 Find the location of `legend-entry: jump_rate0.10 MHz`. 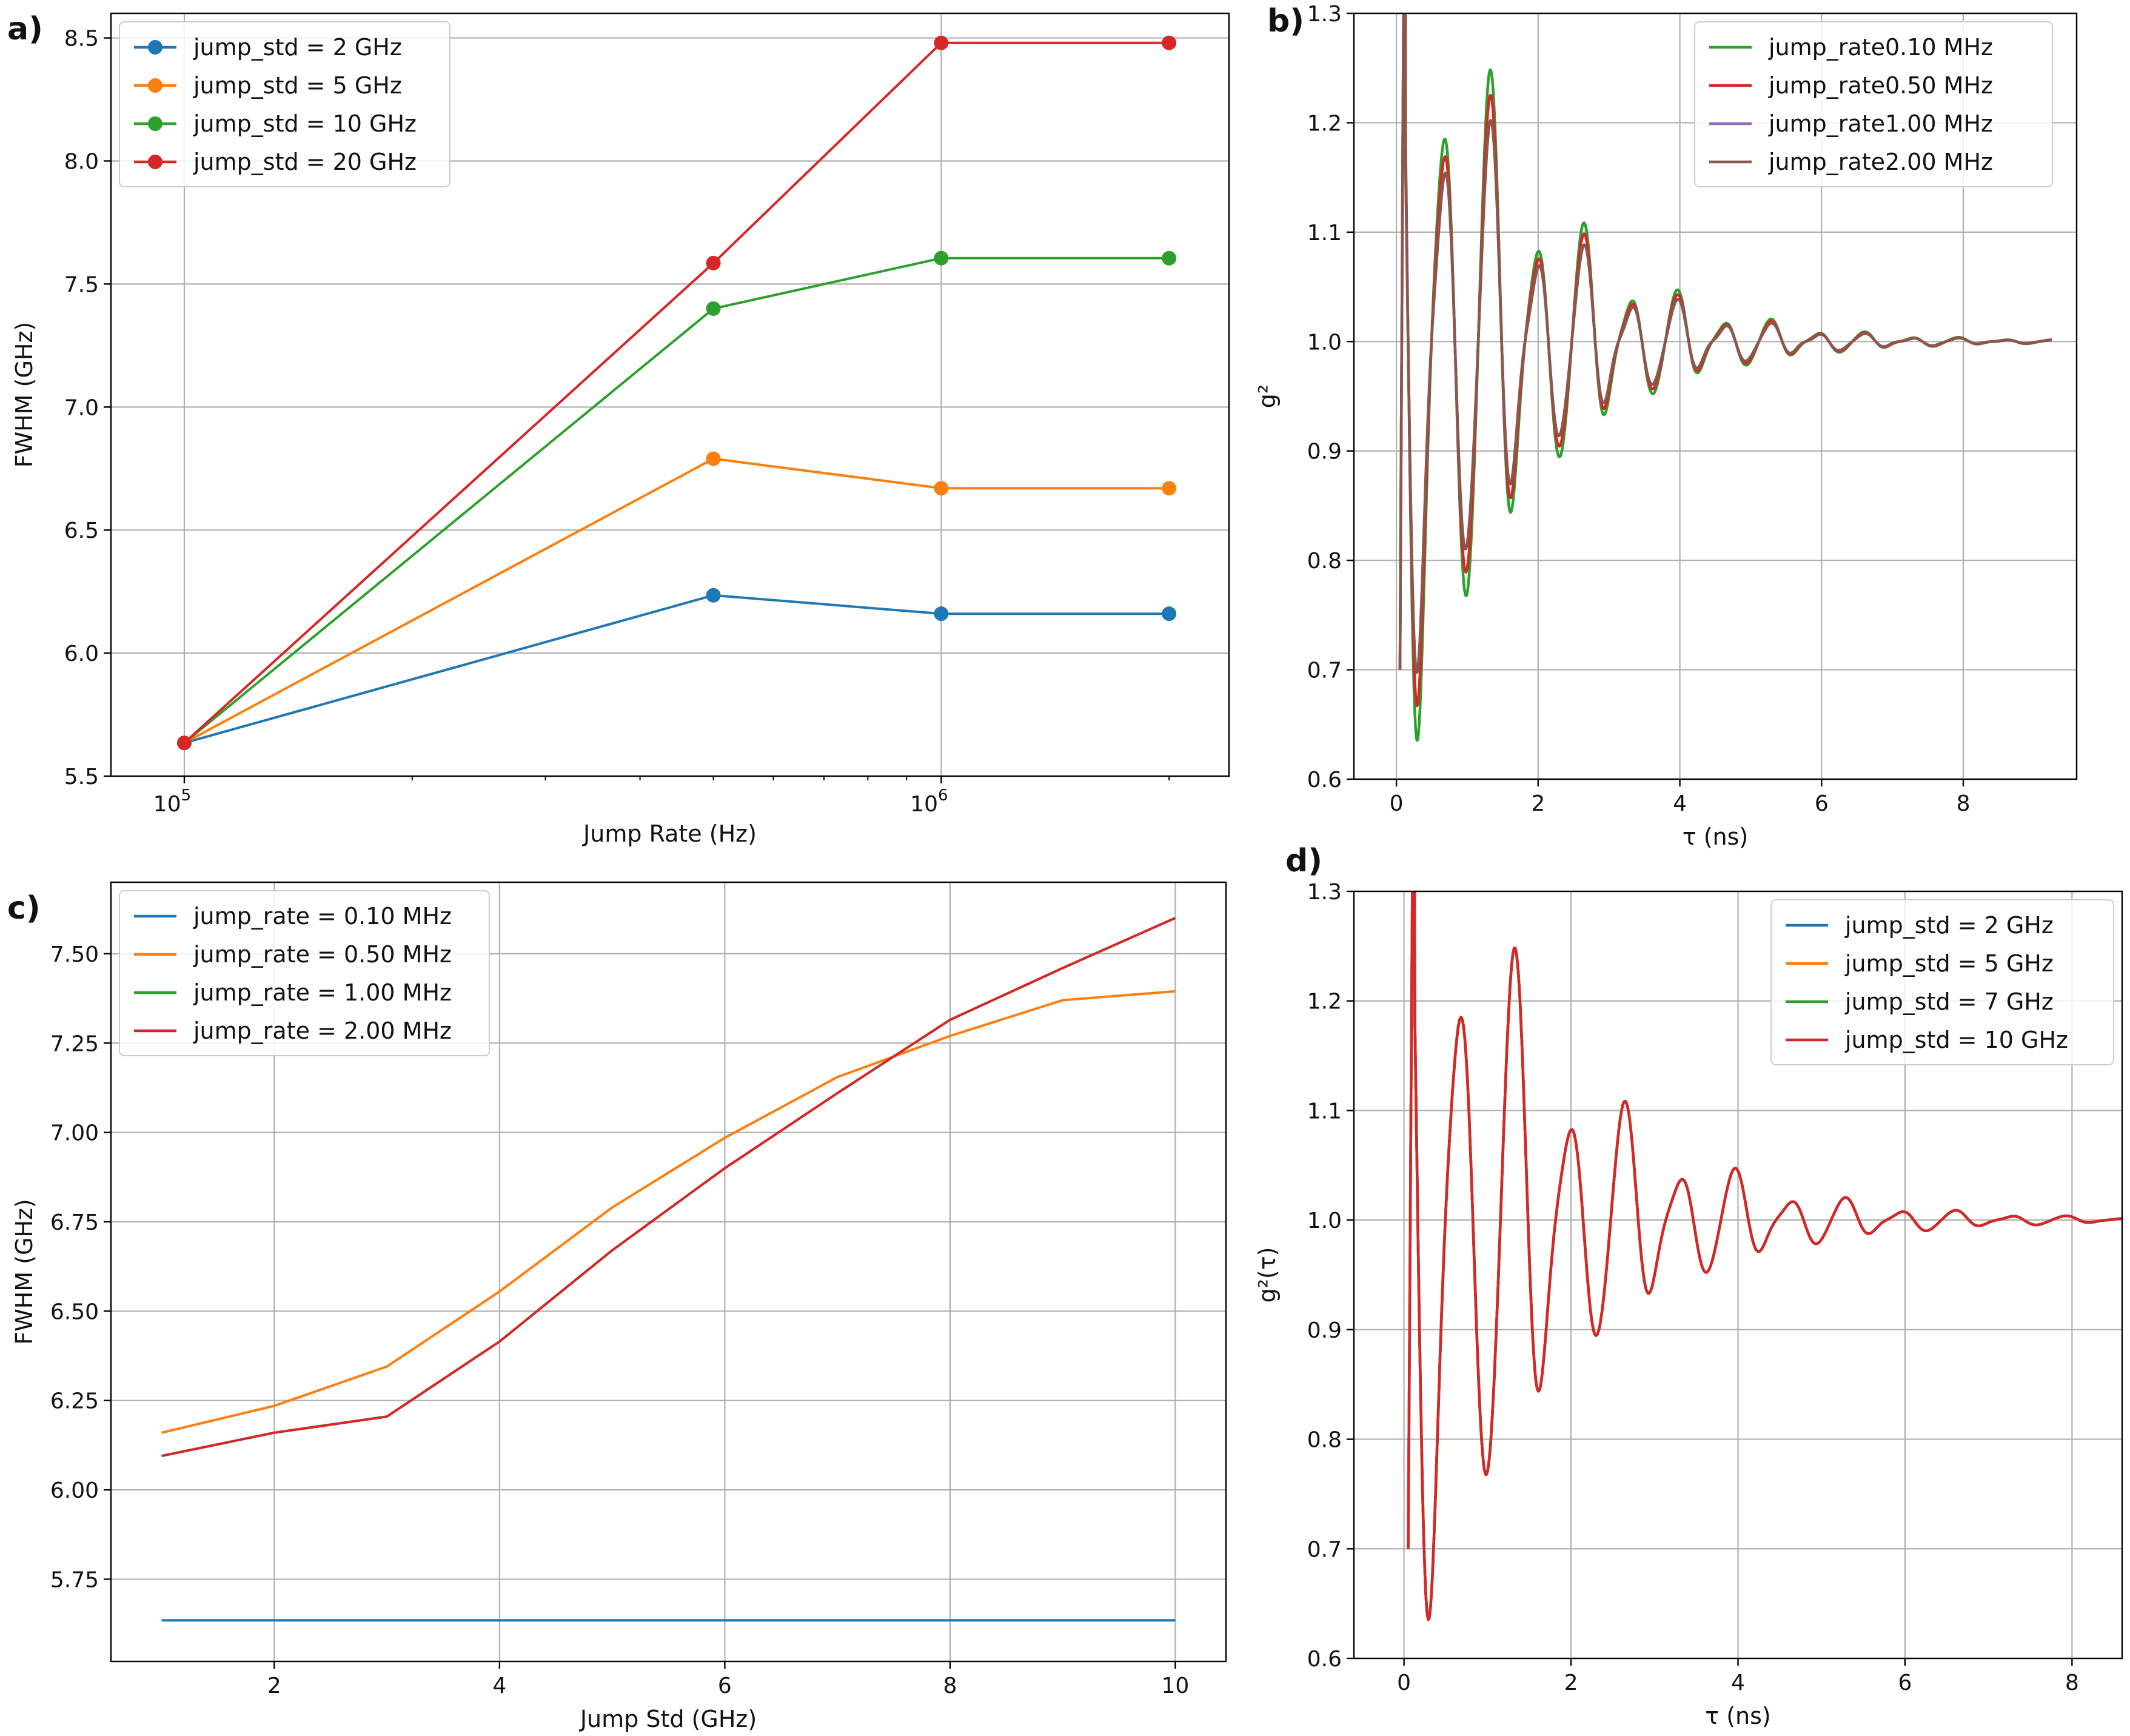

legend-entry: jump_rate0.10 MHz is located at coordinates (1881, 47).